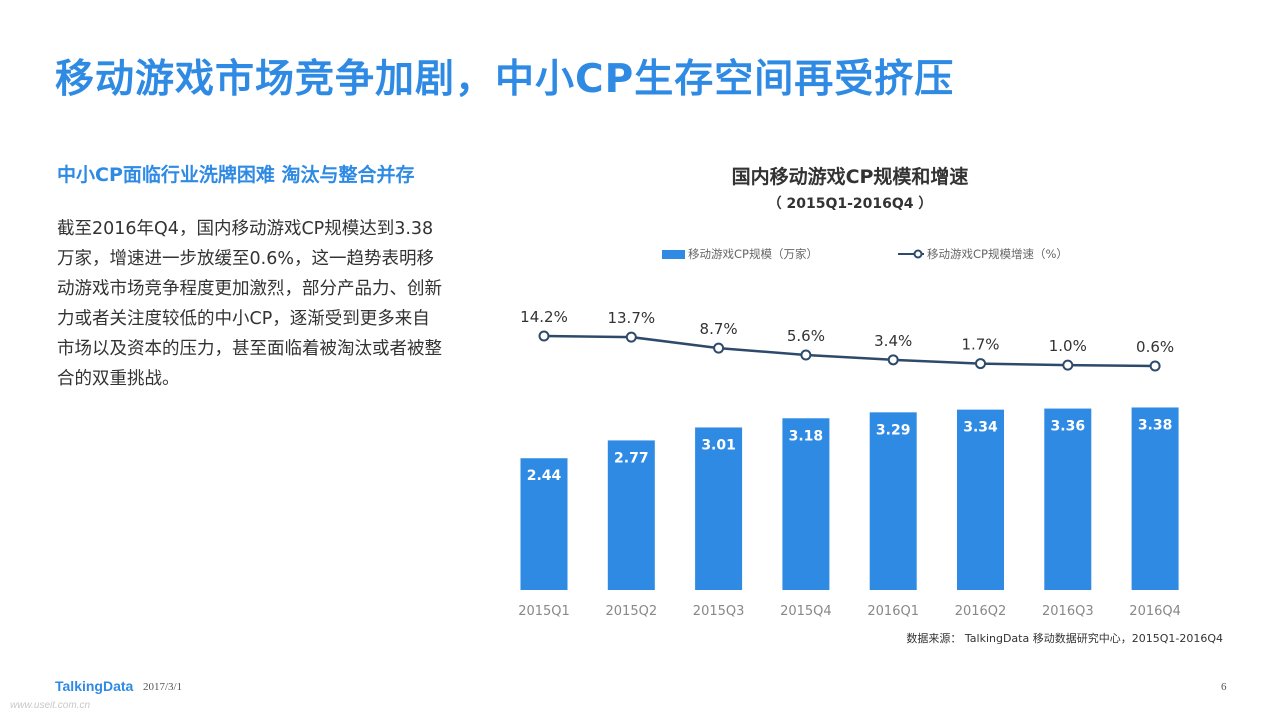  What do you see at coordinates (806, 355) in the screenshot?
I see `growth-point-2015Q4` at bounding box center [806, 355].